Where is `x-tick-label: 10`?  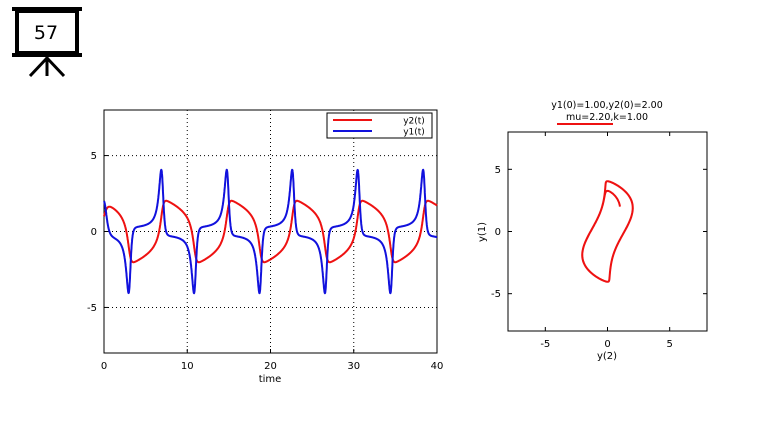 x-tick-label: 10 is located at coordinates (187, 366).